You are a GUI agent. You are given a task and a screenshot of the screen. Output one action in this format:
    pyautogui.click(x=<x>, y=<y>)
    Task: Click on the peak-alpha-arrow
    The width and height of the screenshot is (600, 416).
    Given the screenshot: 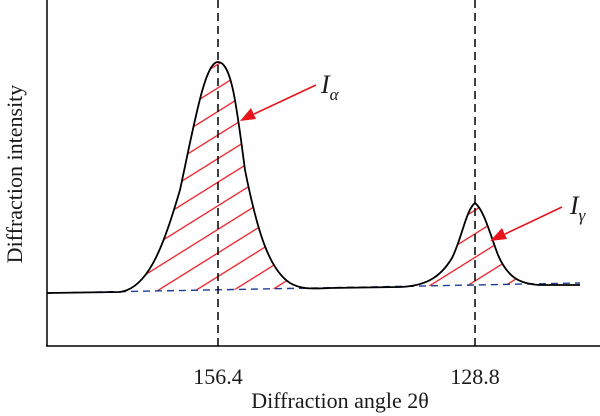 What is the action you would take?
    pyautogui.click(x=285, y=99)
    